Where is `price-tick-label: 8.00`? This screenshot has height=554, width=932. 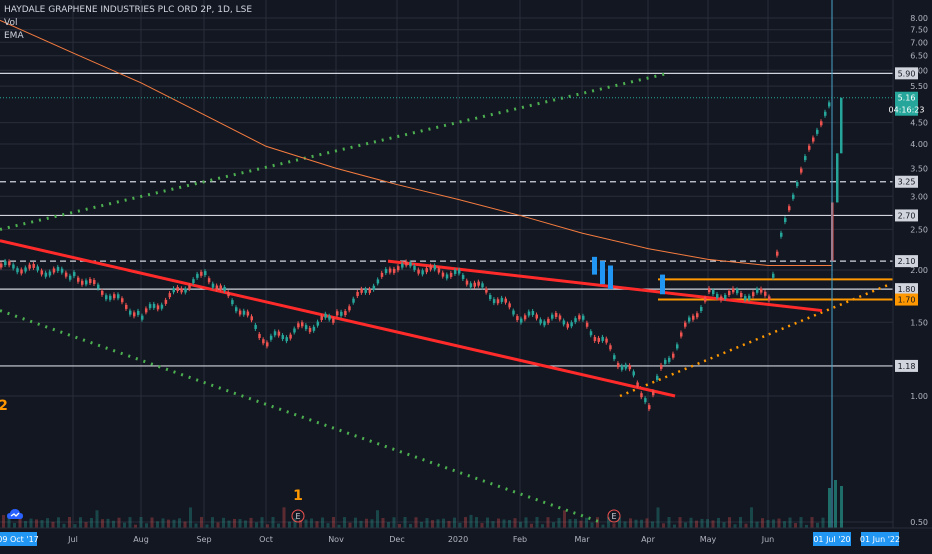
price-tick-label: 8.00 is located at coordinates (919, 18).